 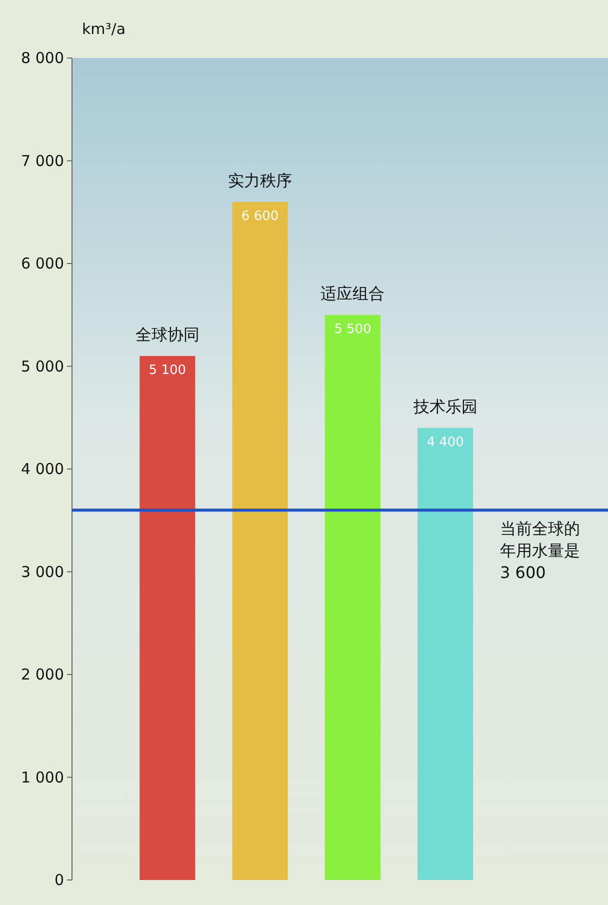 What do you see at coordinates (42, 469) in the screenshot?
I see `y-tick-label: 4 000` at bounding box center [42, 469].